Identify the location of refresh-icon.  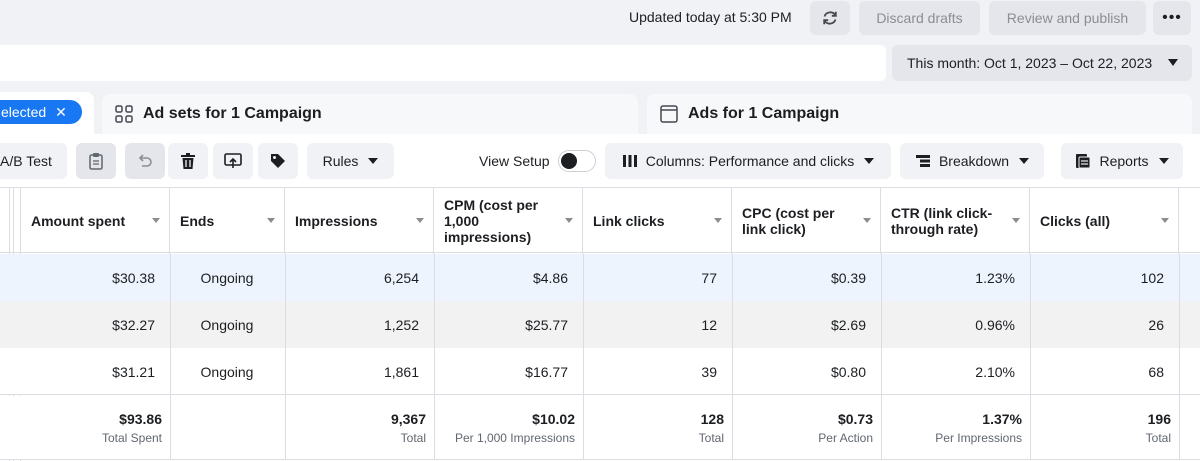
(830, 18).